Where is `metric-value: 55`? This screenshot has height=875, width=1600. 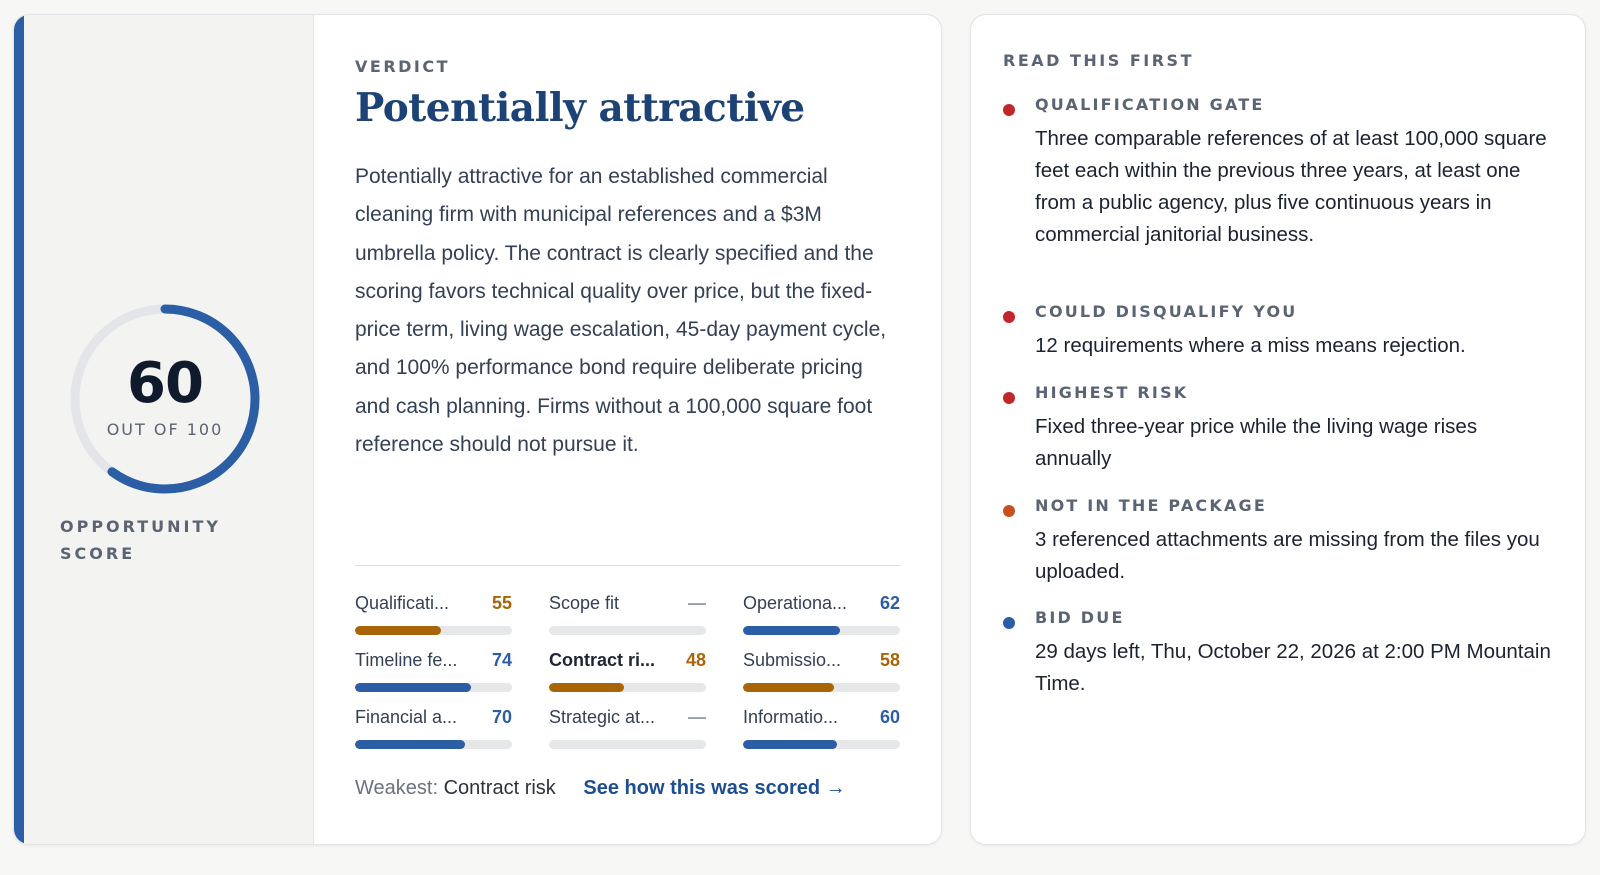
metric-value: 55 is located at coordinates (501, 603).